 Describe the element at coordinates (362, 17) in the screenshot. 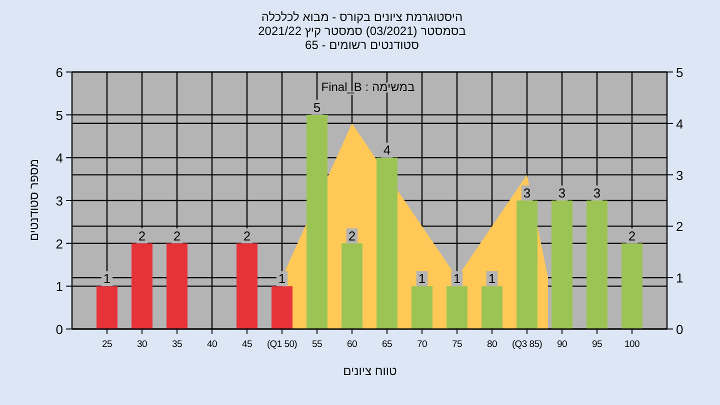

I see `chart-title: היסטוגרמת ציונים בקורס - מבוא לכלכלה` at that location.